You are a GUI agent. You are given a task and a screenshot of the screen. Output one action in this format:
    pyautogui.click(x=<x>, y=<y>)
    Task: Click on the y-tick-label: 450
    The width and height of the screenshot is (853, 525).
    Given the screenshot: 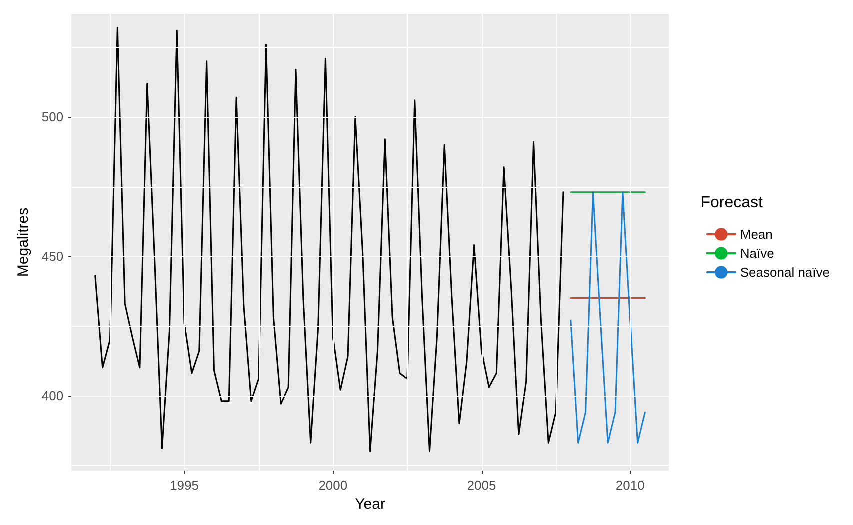 What is the action you would take?
    pyautogui.click(x=53, y=256)
    